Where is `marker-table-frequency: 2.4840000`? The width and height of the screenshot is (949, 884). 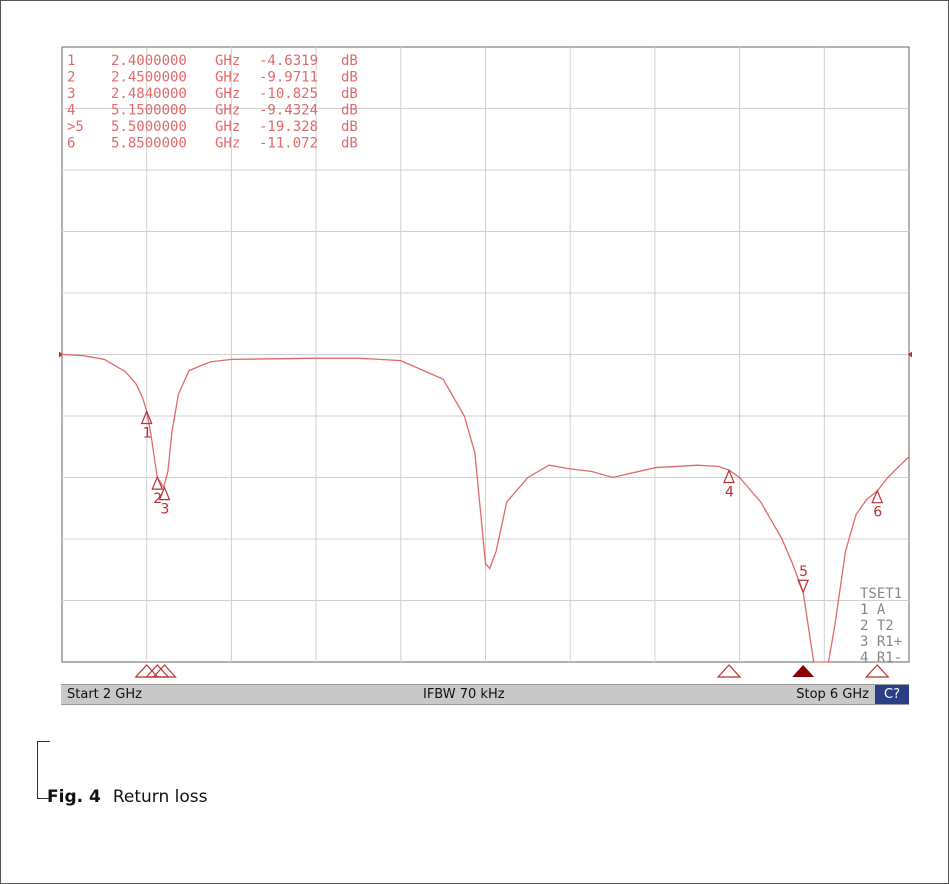 marker-table-frequency: 2.4840000 is located at coordinates (149, 94).